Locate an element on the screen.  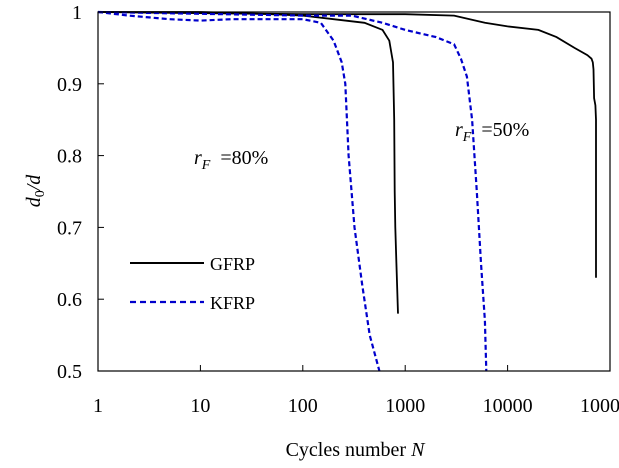
x-tick-label: 1 is located at coordinates (98, 406).